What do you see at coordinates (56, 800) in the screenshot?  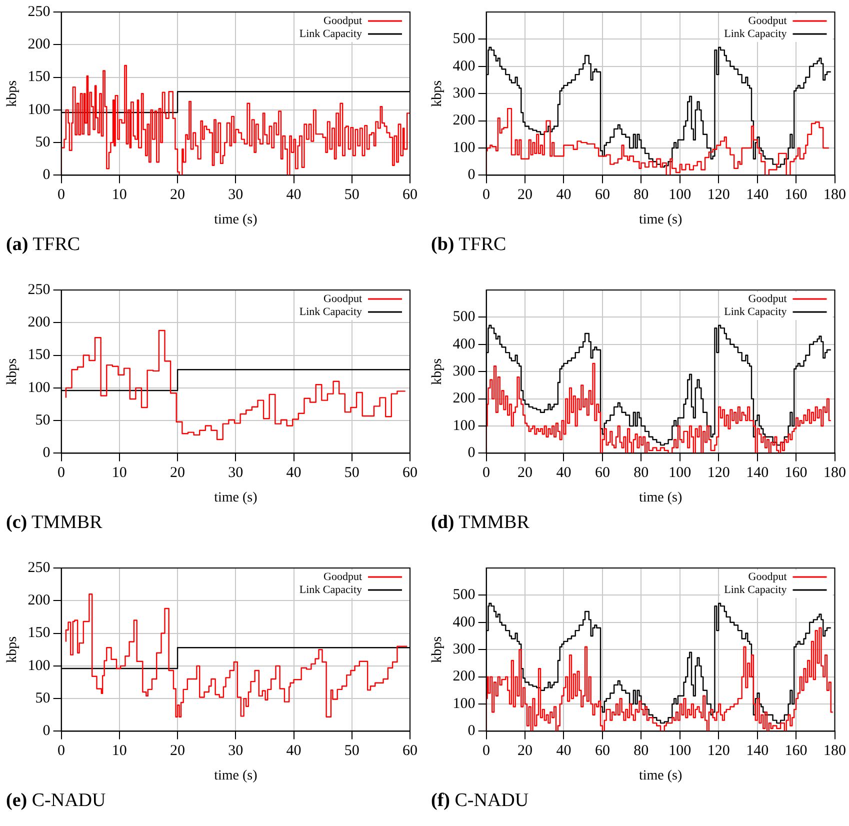 I see `text: (e) C-NADU` at bounding box center [56, 800].